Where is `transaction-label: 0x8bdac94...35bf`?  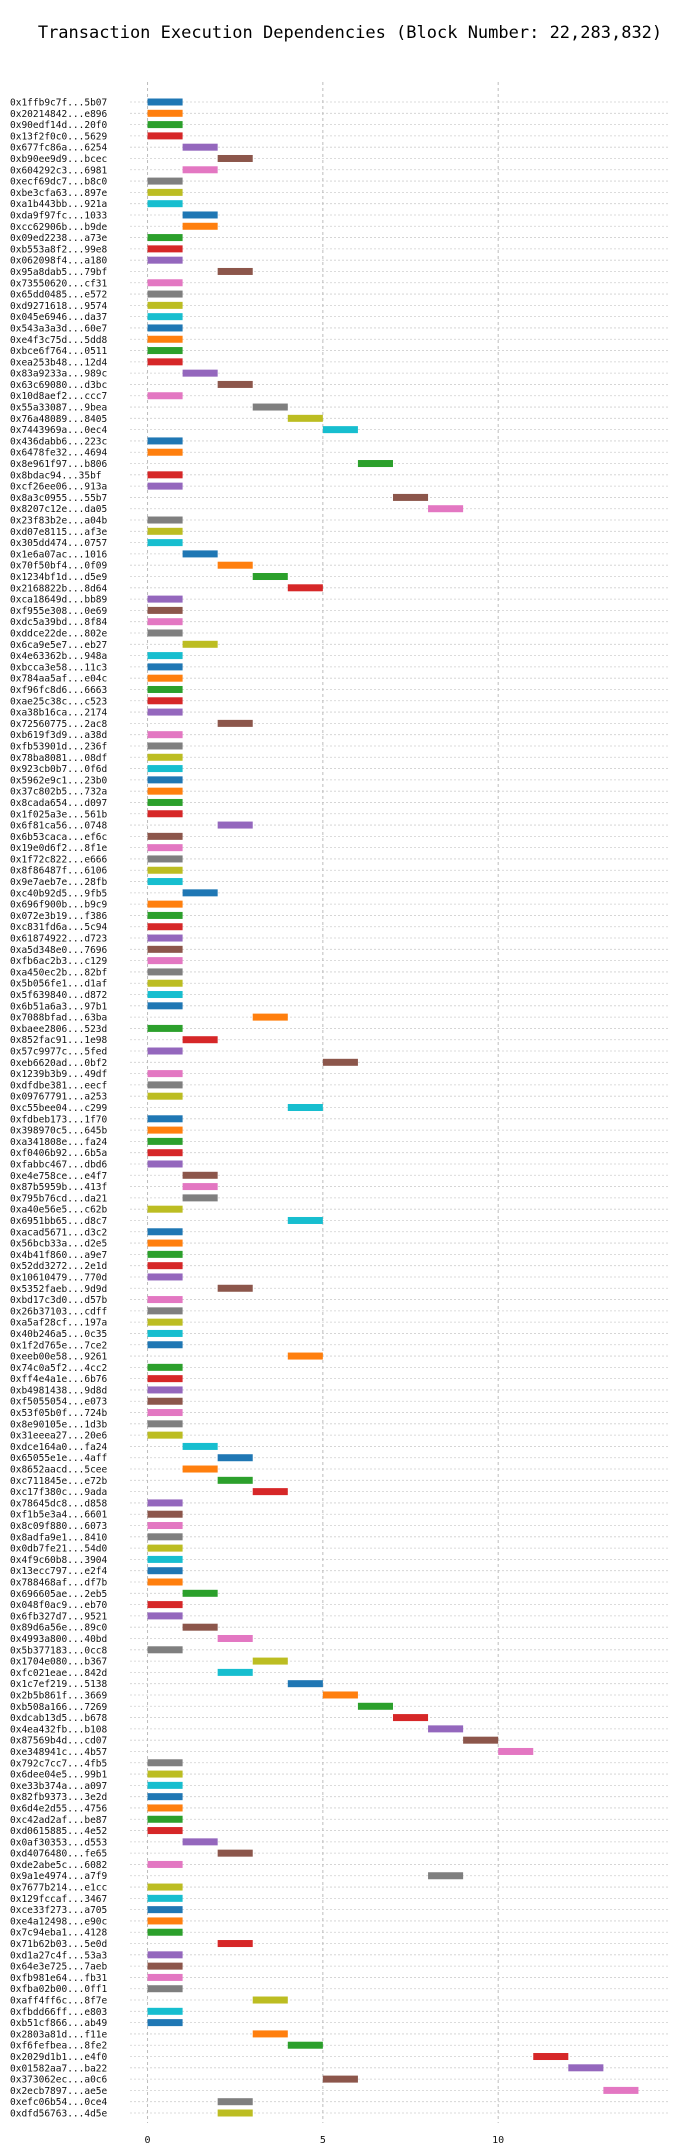 transaction-label: 0x8bdac94...35bf is located at coordinates (56, 475).